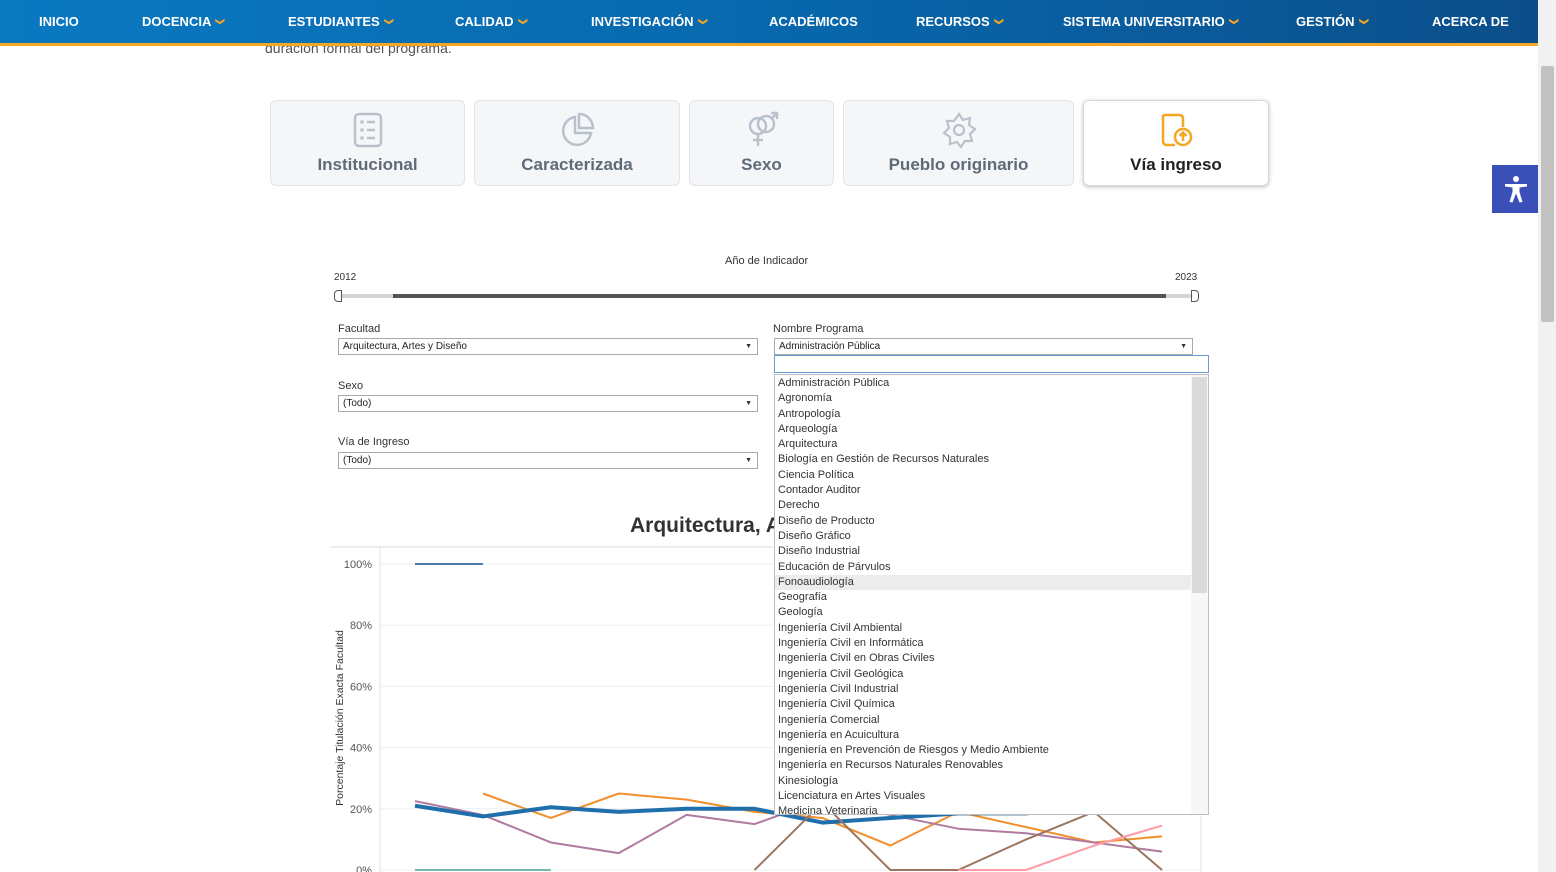 Image resolution: width=1556 pixels, height=872 pixels. Describe the element at coordinates (351, 386) in the screenshot. I see `sexo-label: Sexo` at that location.